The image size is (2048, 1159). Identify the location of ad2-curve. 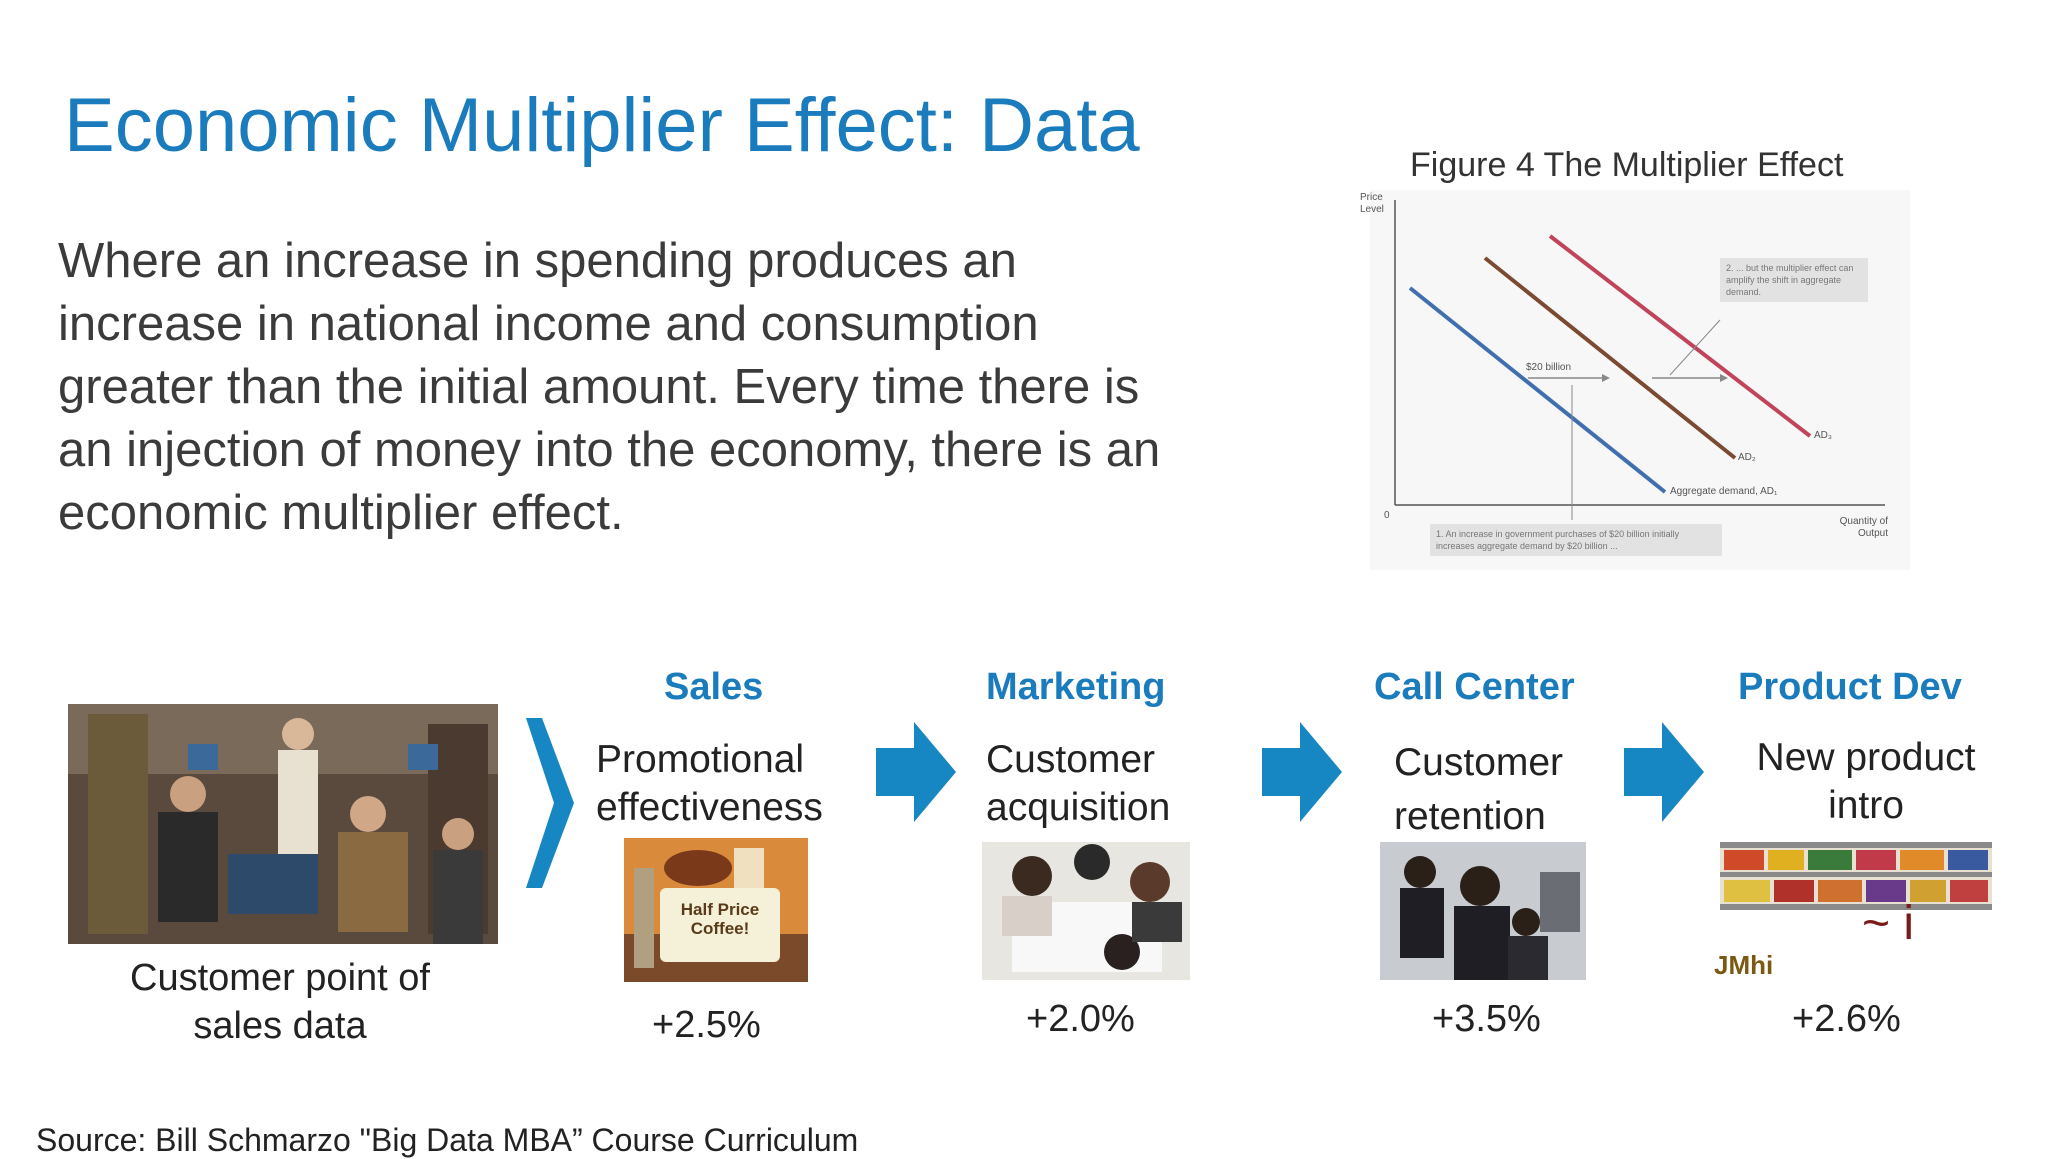
(1610, 358).